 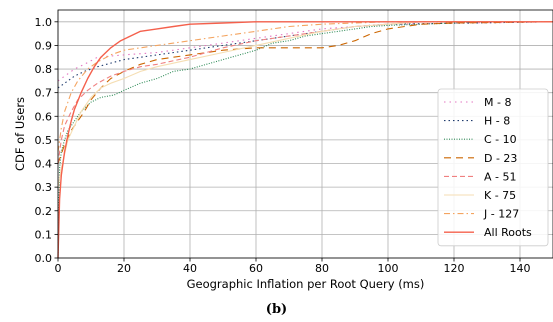 What do you see at coordinates (124, 268) in the screenshot?
I see `x-tick-label: 20` at bounding box center [124, 268].